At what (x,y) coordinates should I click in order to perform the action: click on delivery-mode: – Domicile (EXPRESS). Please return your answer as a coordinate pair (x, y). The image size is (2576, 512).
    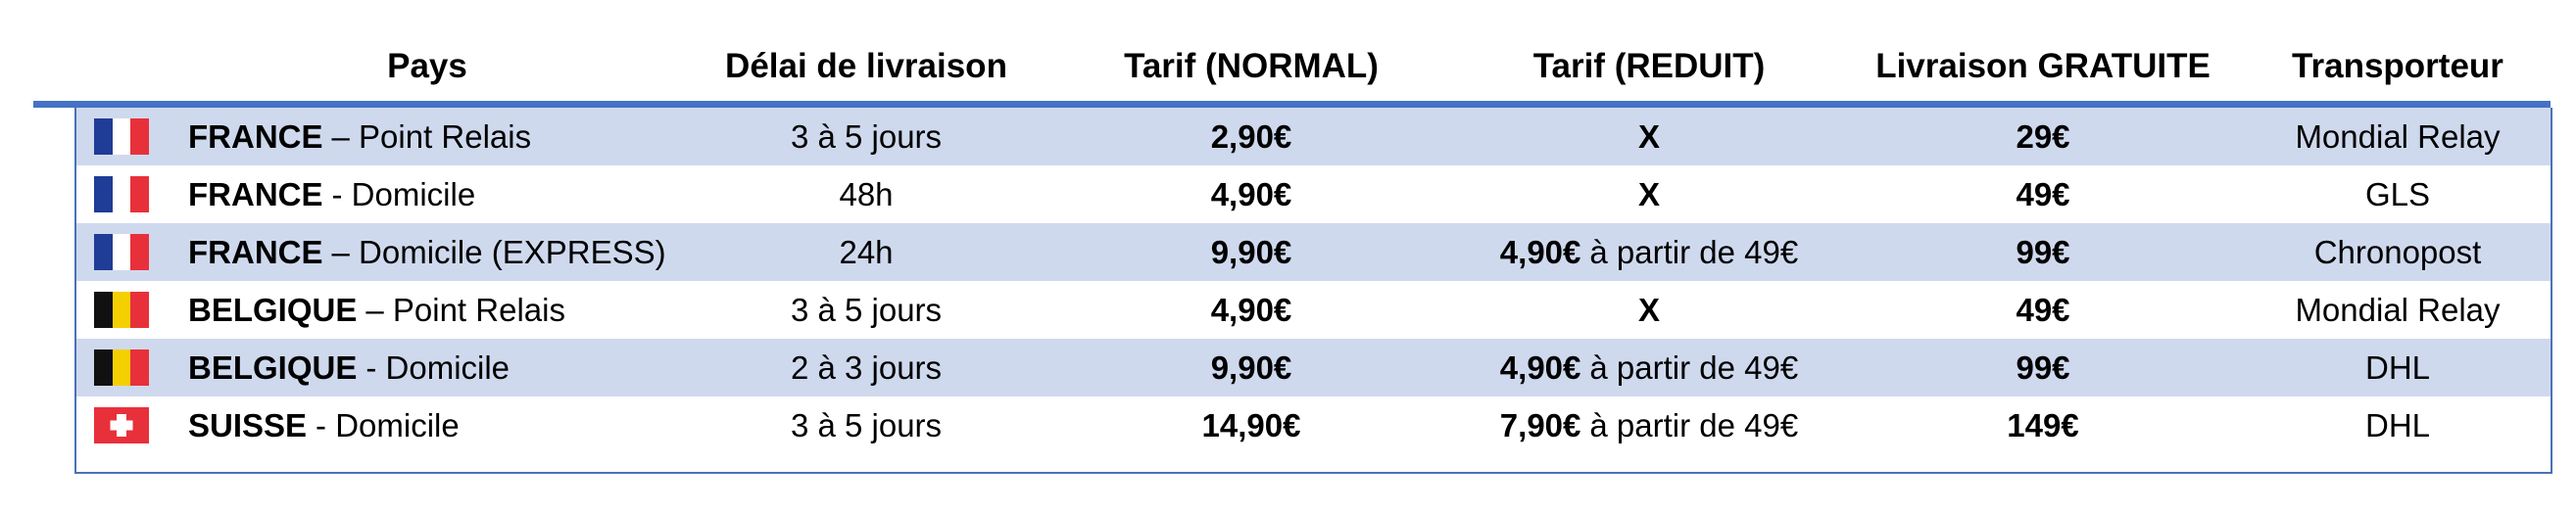
    Looking at the image, I should click on (498, 252).